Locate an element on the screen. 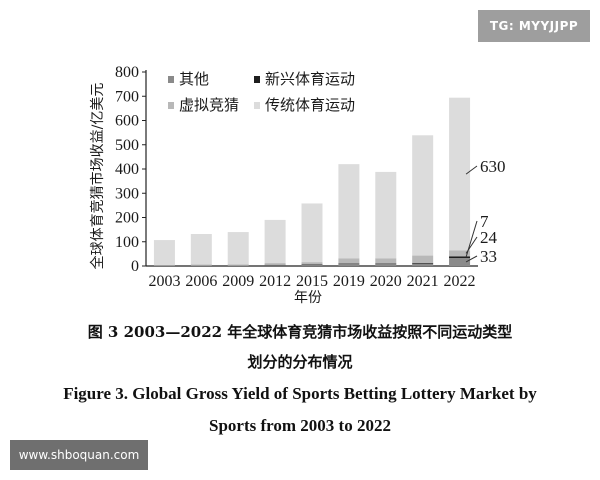 The height and width of the screenshot is (480, 600). watermark-site: www.shboquan.com is located at coordinates (79, 455).